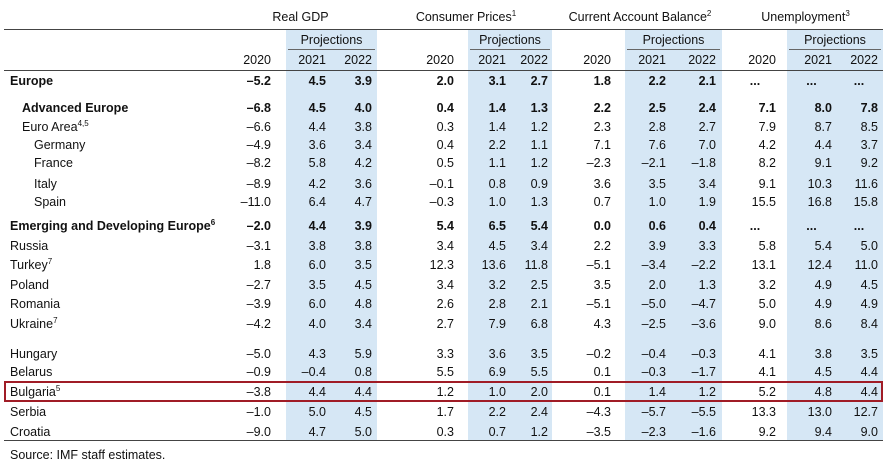 This screenshot has height=468, width=888. Describe the element at coordinates (75, 108) in the screenshot. I see `row-label: Advanced Europe` at that location.